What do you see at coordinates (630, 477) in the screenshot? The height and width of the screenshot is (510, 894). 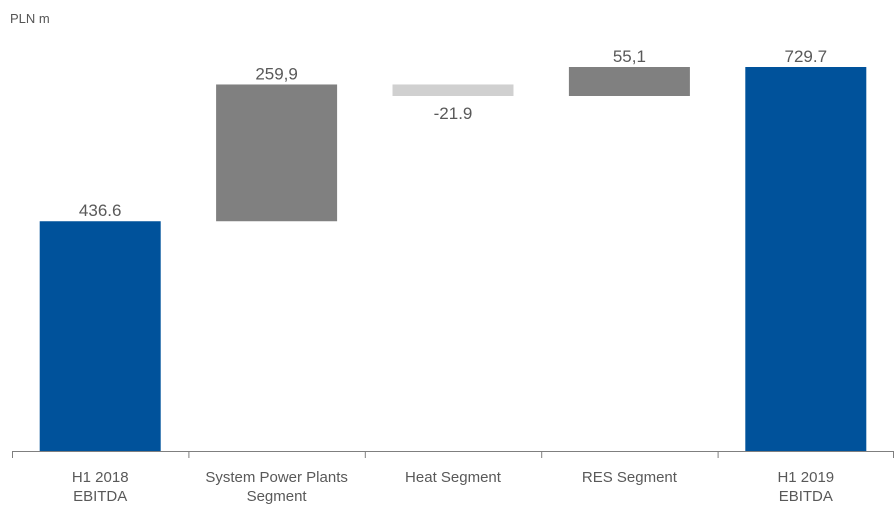 I see `category-label-4: RES Segment` at bounding box center [630, 477].